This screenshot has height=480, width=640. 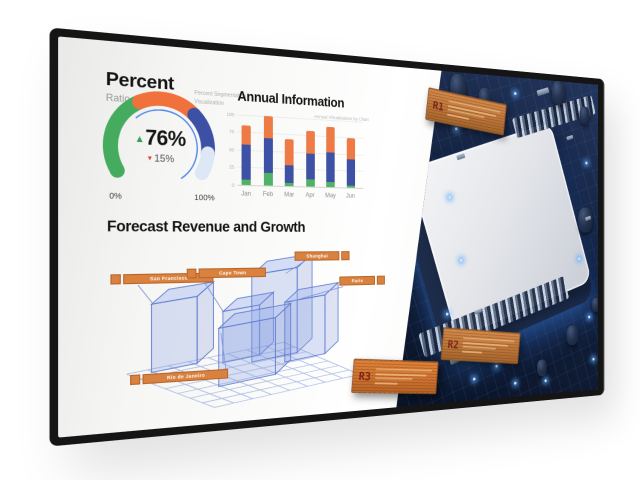 I want to click on tag-r3-textlines, so click(x=403, y=377).